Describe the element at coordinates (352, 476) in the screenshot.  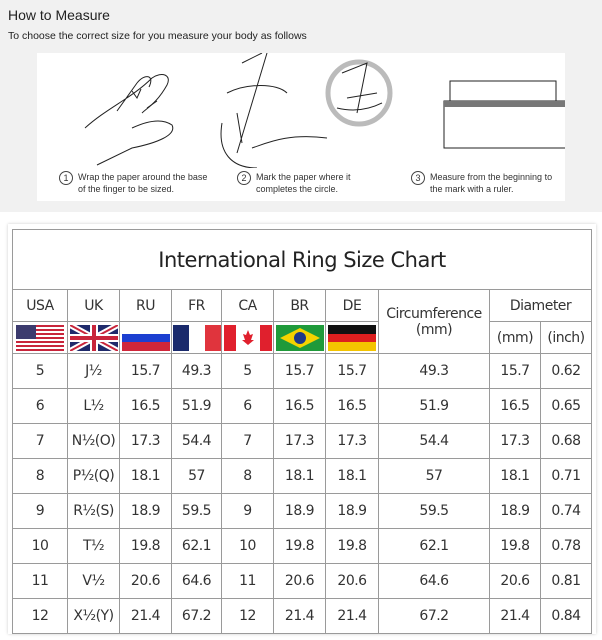
I see `cell-de: 18.1` at that location.